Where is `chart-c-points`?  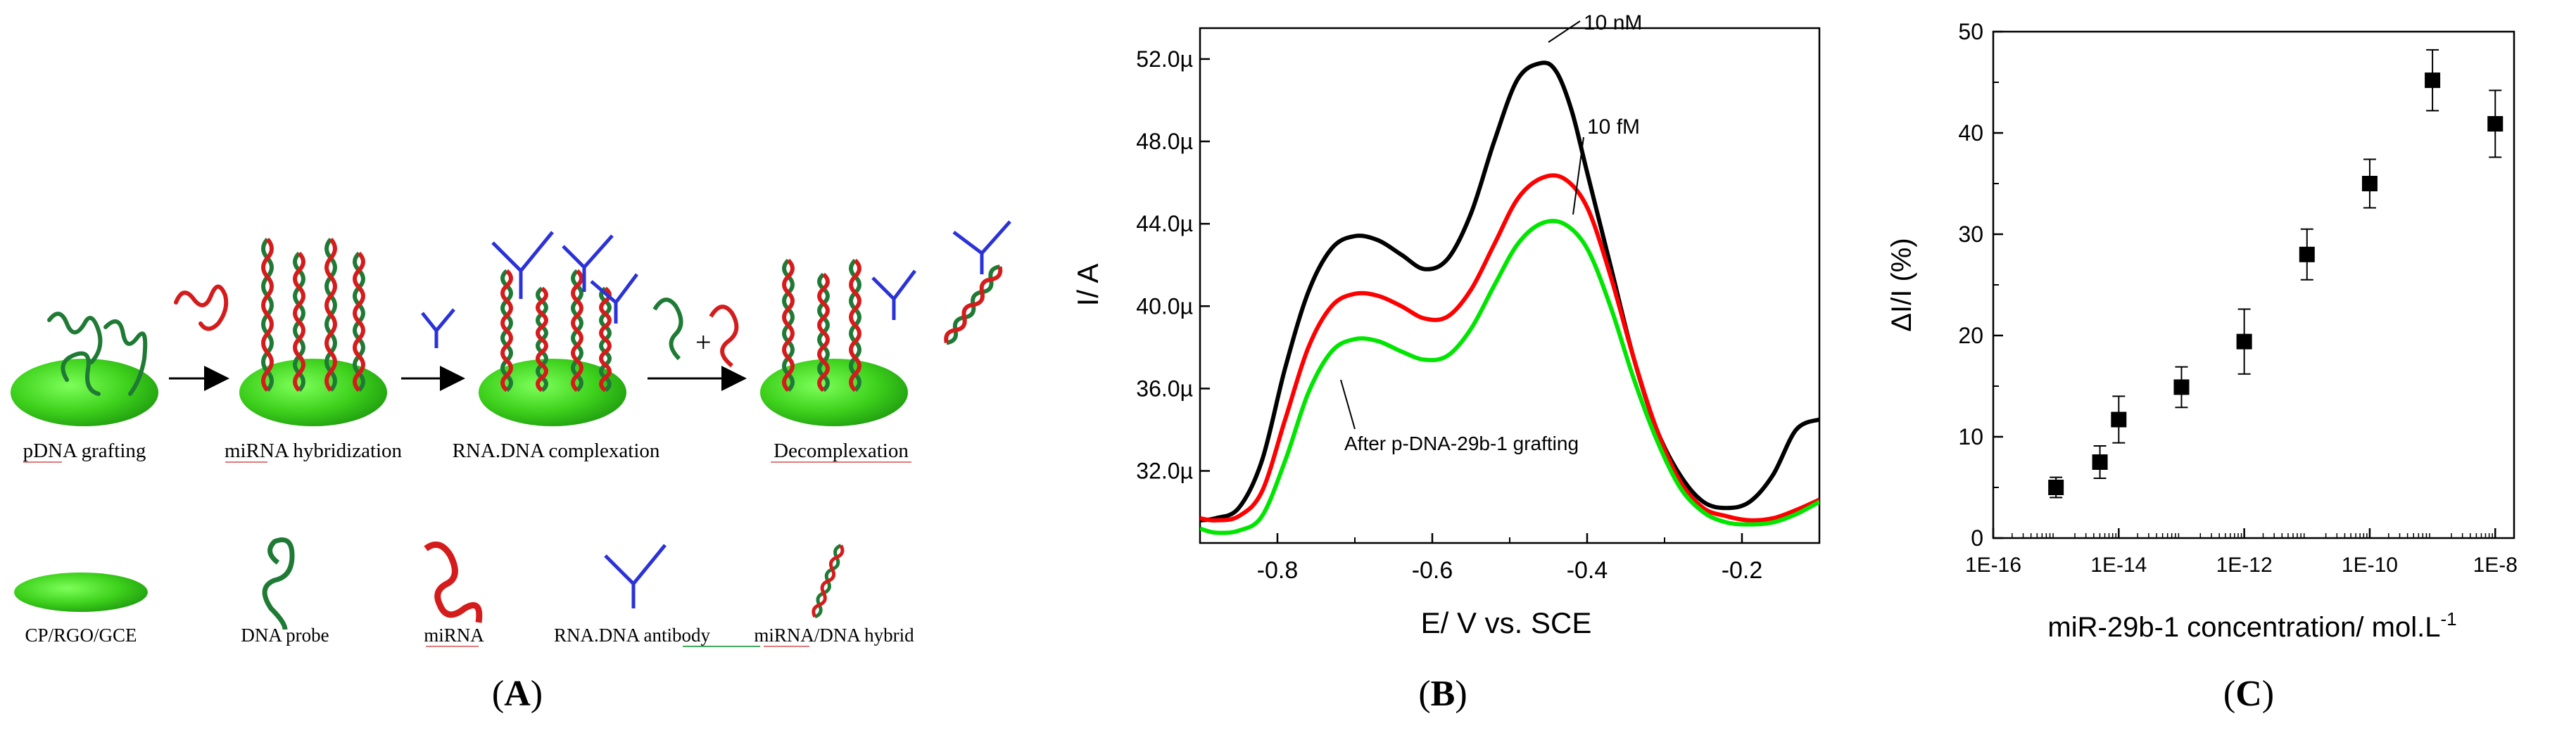 chart-c-points is located at coordinates (2276, 274).